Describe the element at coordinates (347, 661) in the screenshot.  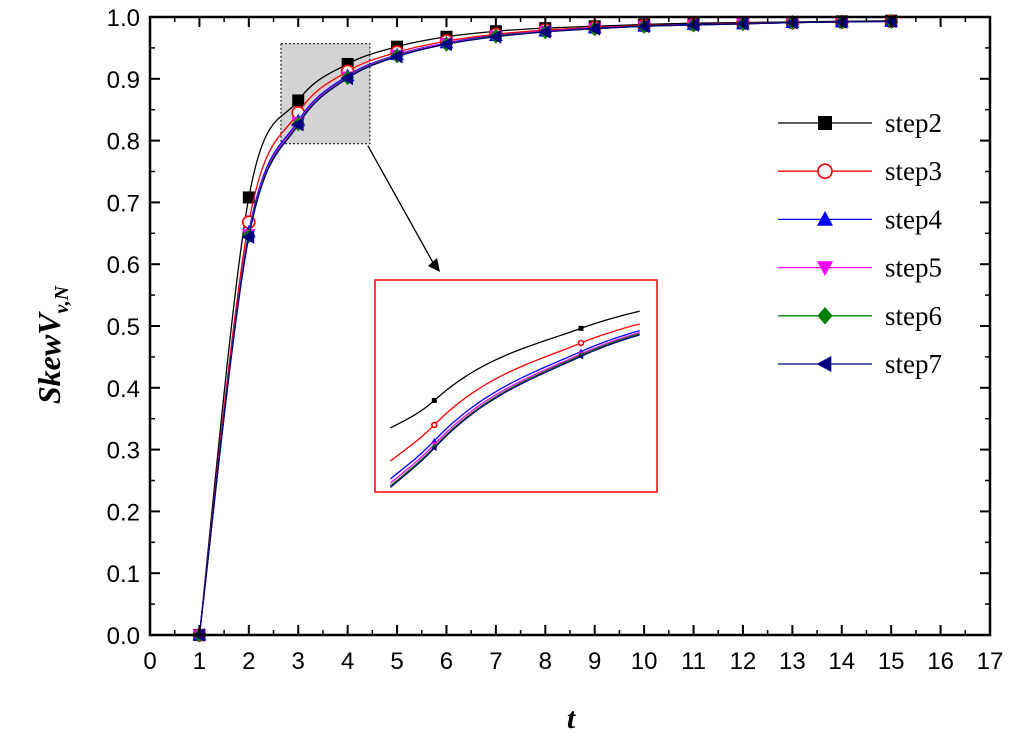
I see `x-tick-label-4: 4` at that location.